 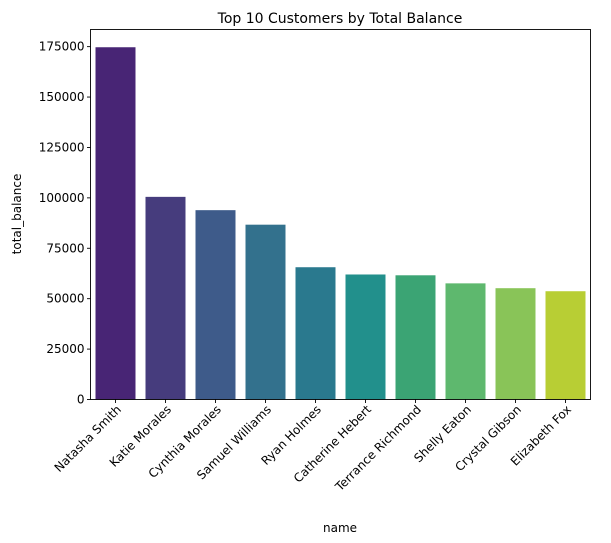 I want to click on y-tick-label-5: 125000, so click(x=62, y=147).